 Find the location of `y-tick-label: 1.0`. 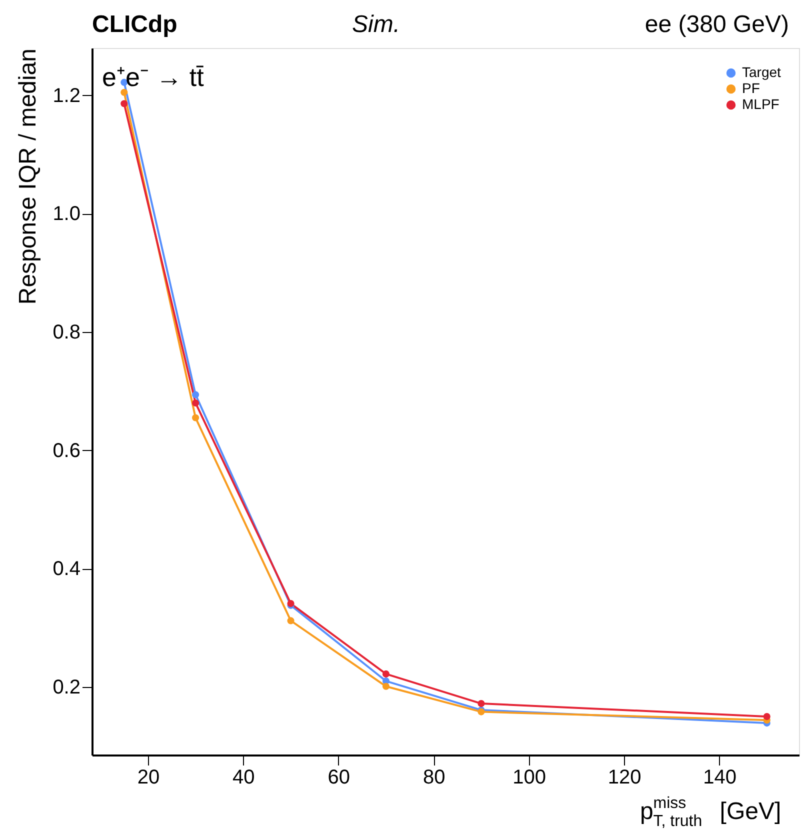

y-tick-label: 1.0 is located at coordinates (66, 214).